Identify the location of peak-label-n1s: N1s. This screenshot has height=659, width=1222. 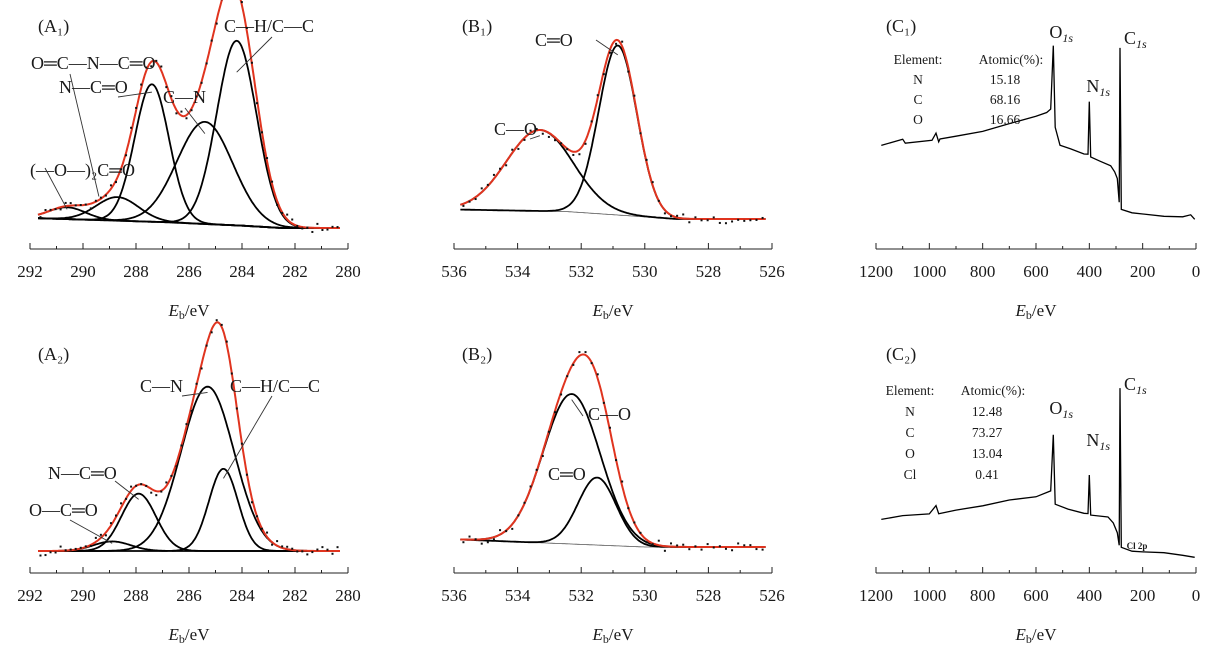
(1098, 441).